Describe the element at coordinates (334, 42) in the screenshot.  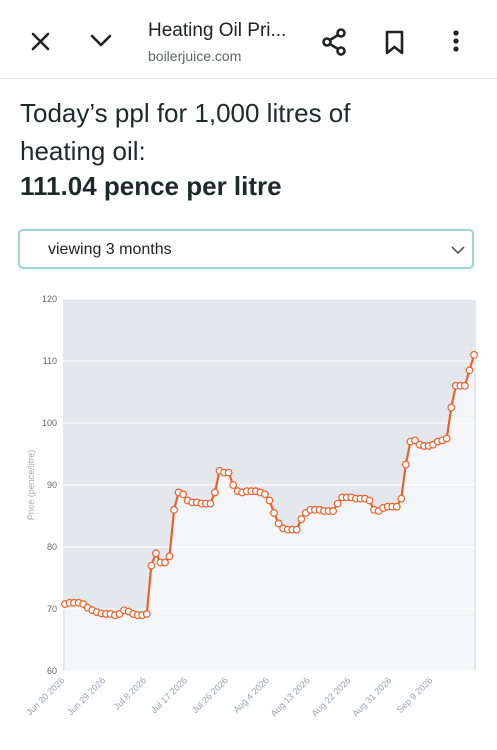
I see `share-icon` at that location.